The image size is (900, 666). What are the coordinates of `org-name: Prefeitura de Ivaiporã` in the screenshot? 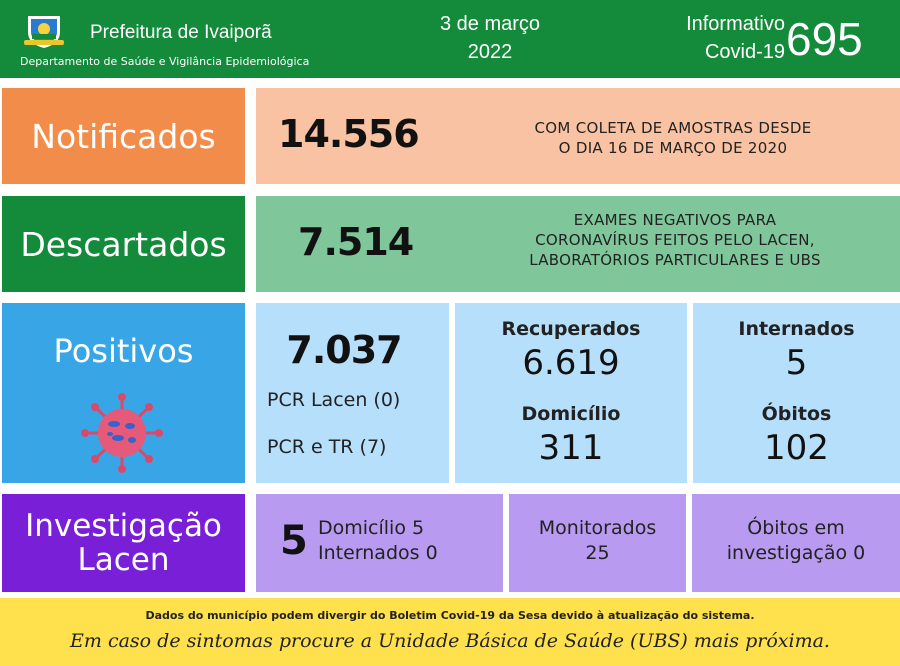 It's located at (181, 32).